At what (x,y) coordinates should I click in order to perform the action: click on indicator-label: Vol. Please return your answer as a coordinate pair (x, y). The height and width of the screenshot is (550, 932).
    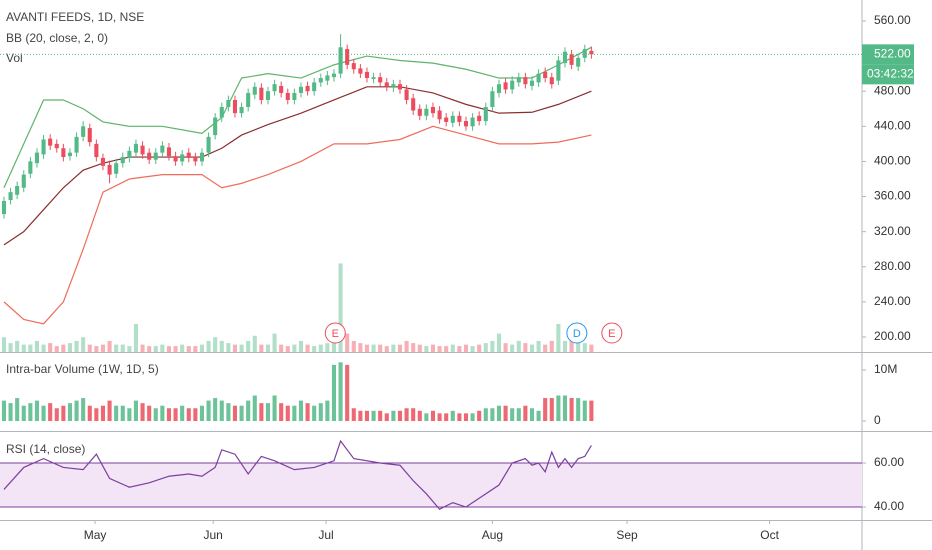
    Looking at the image, I should click on (14, 58).